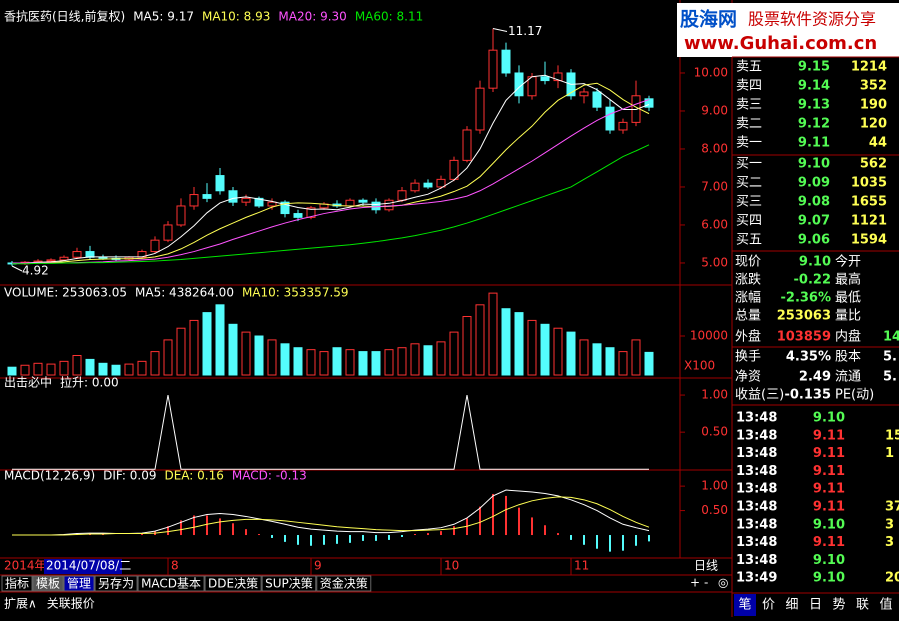 The image size is (899, 621). Describe the element at coordinates (748, 337) in the screenshot. I see `quote-label: 外盘` at that location.